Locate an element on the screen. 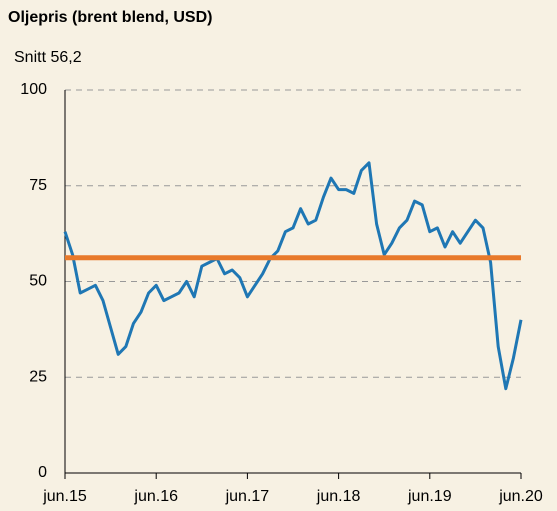 This screenshot has height=511, width=557. y-tick-label: 25 is located at coordinates (38, 376).